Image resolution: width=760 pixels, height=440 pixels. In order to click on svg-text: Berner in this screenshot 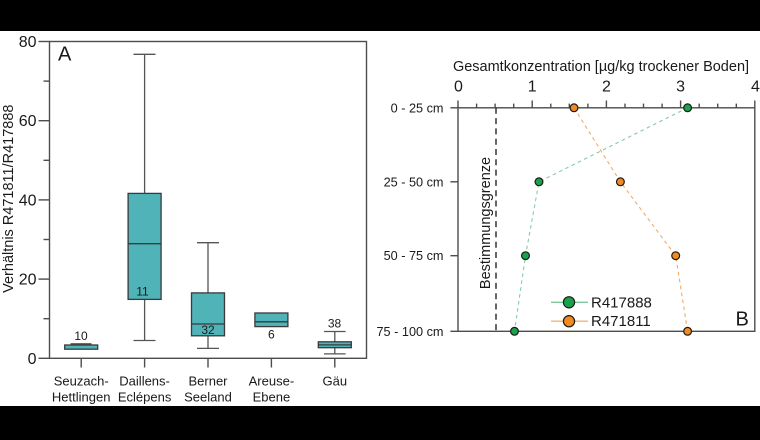, I will do `click(208, 380)`.